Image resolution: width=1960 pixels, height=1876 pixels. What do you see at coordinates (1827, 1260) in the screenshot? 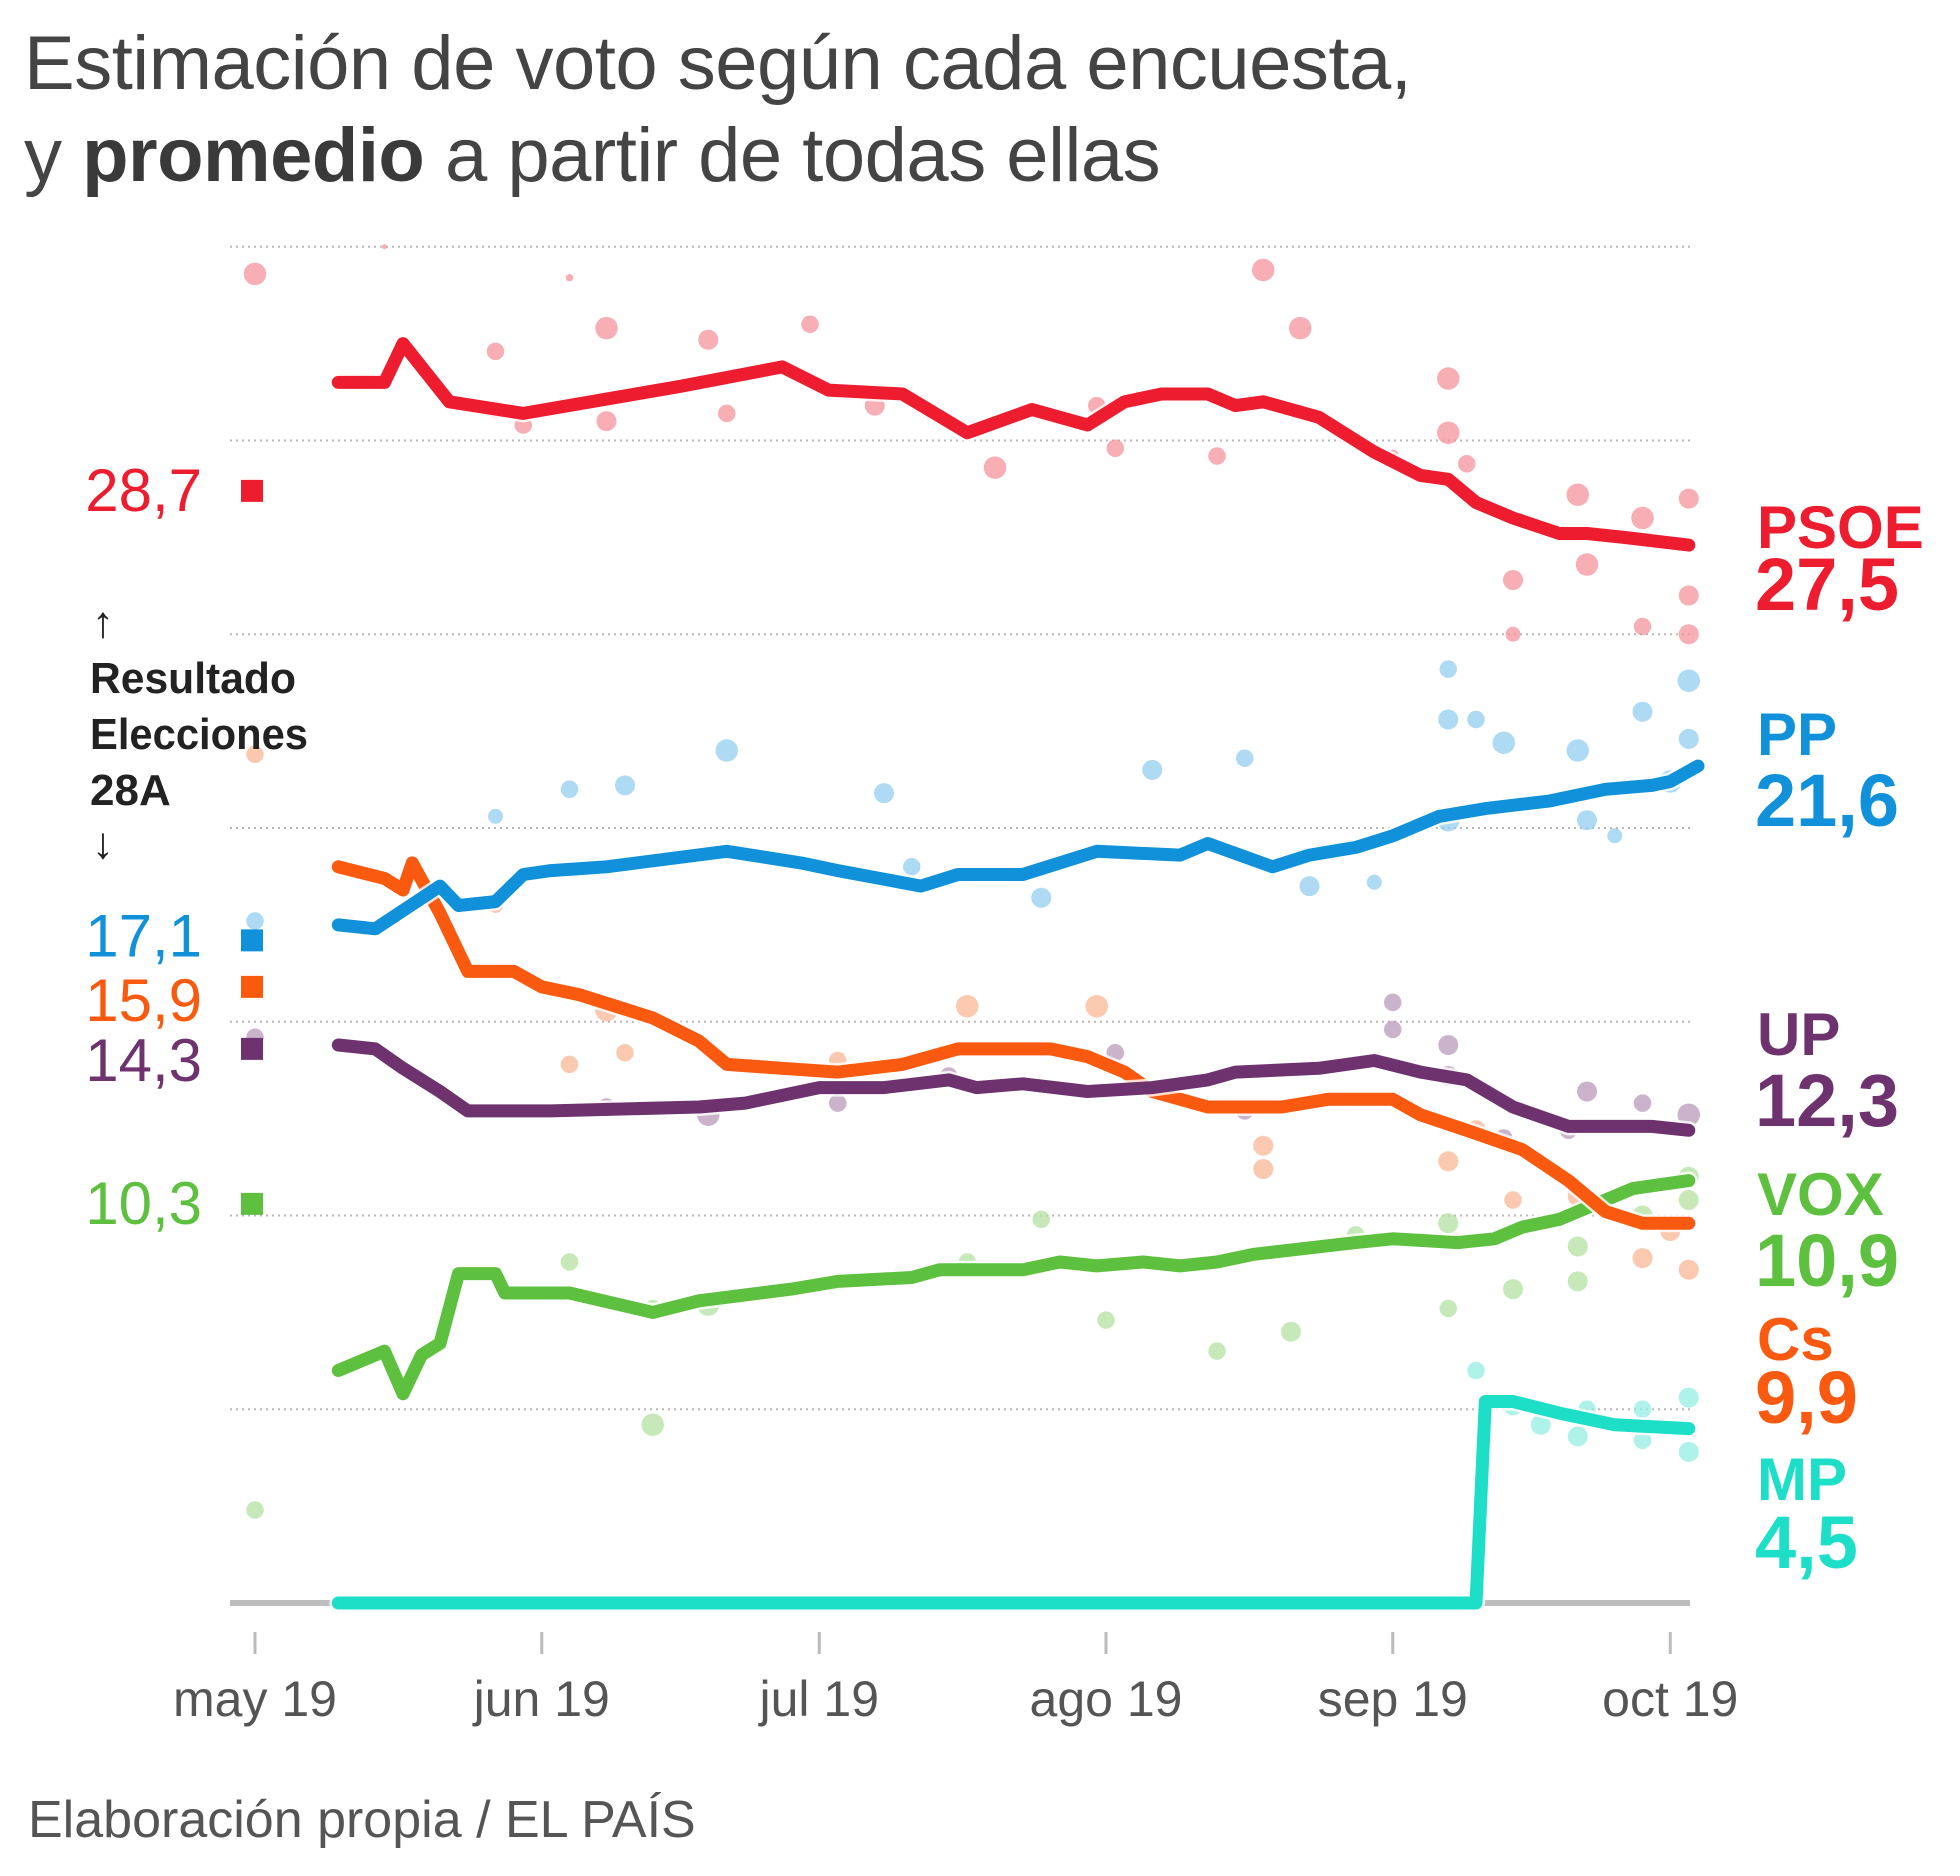
I see `series-last-value-vox: 10,9` at bounding box center [1827, 1260].